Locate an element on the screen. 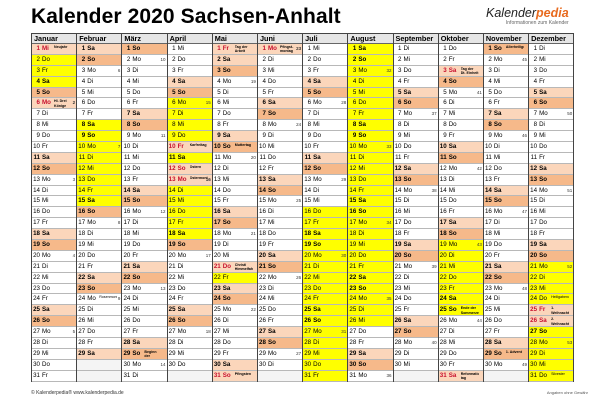 This screenshot has height=400, width=600. day-cell: 8 Mi is located at coordinates (325, 126).